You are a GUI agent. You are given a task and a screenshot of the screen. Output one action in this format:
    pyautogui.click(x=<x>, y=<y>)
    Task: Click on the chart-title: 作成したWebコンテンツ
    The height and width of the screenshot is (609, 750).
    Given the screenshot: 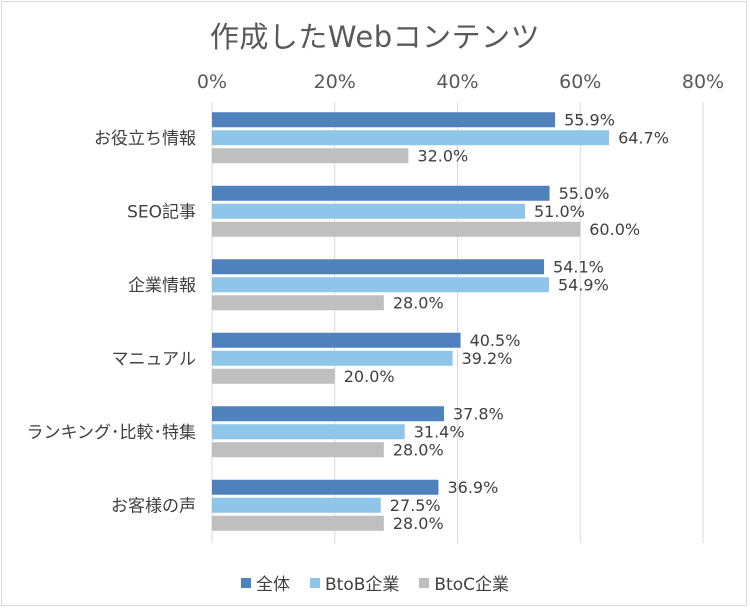 What is the action you would take?
    pyautogui.click(x=375, y=37)
    